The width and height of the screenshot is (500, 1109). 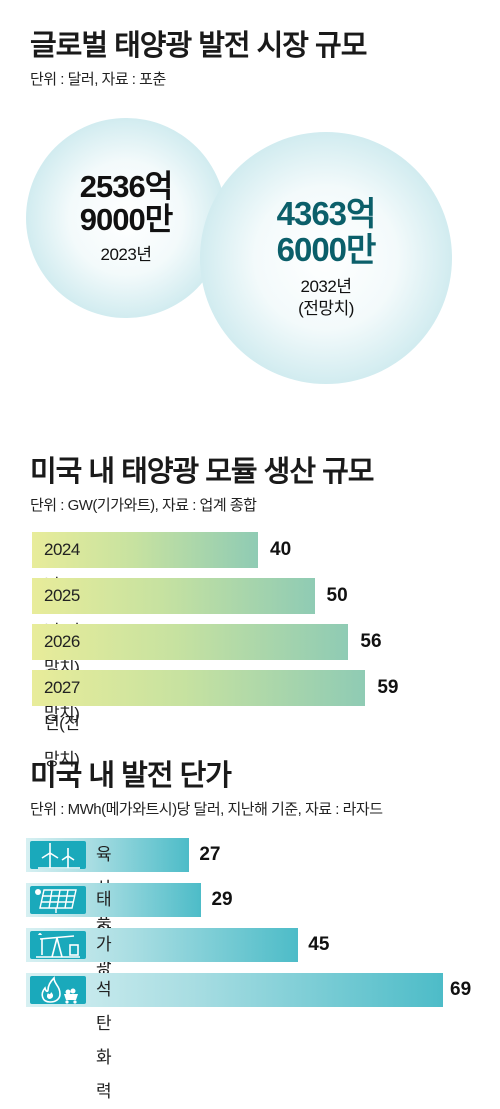 What do you see at coordinates (461, 989) in the screenshot?
I see `cost-bar-value: 69` at bounding box center [461, 989].